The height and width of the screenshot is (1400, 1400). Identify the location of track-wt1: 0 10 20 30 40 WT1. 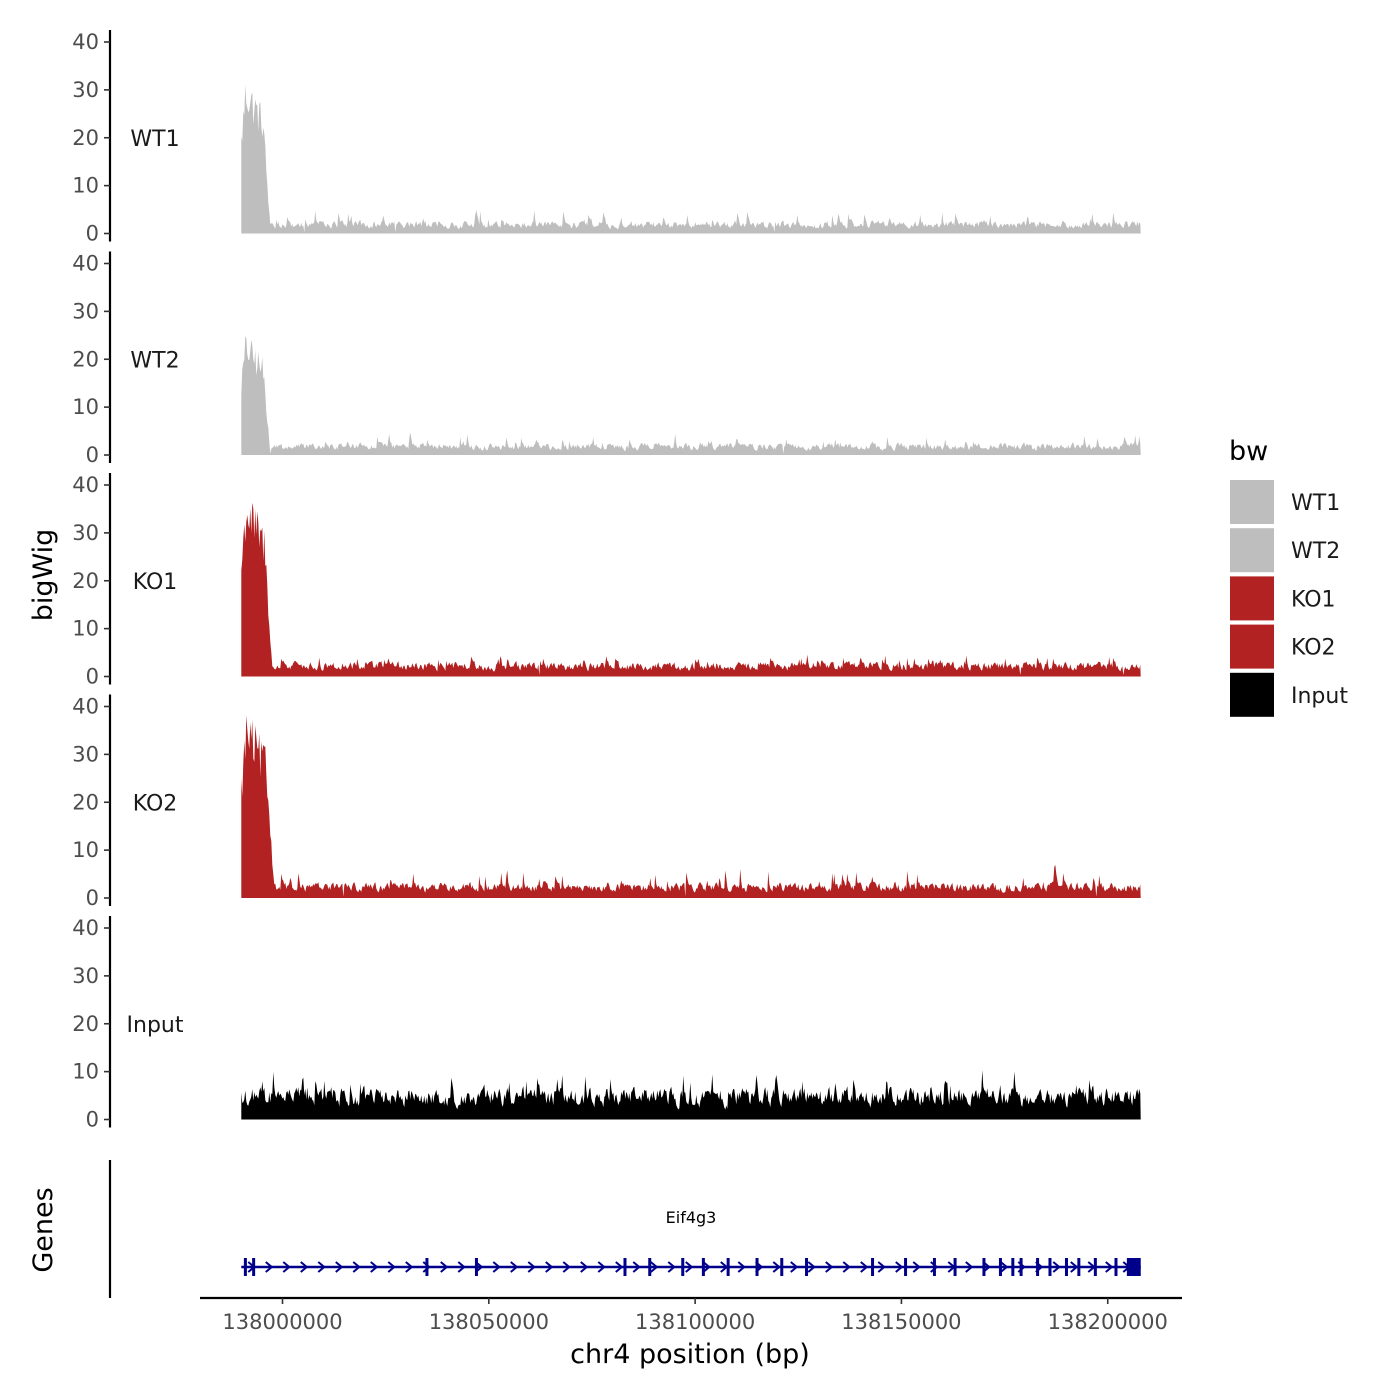
(606, 138).